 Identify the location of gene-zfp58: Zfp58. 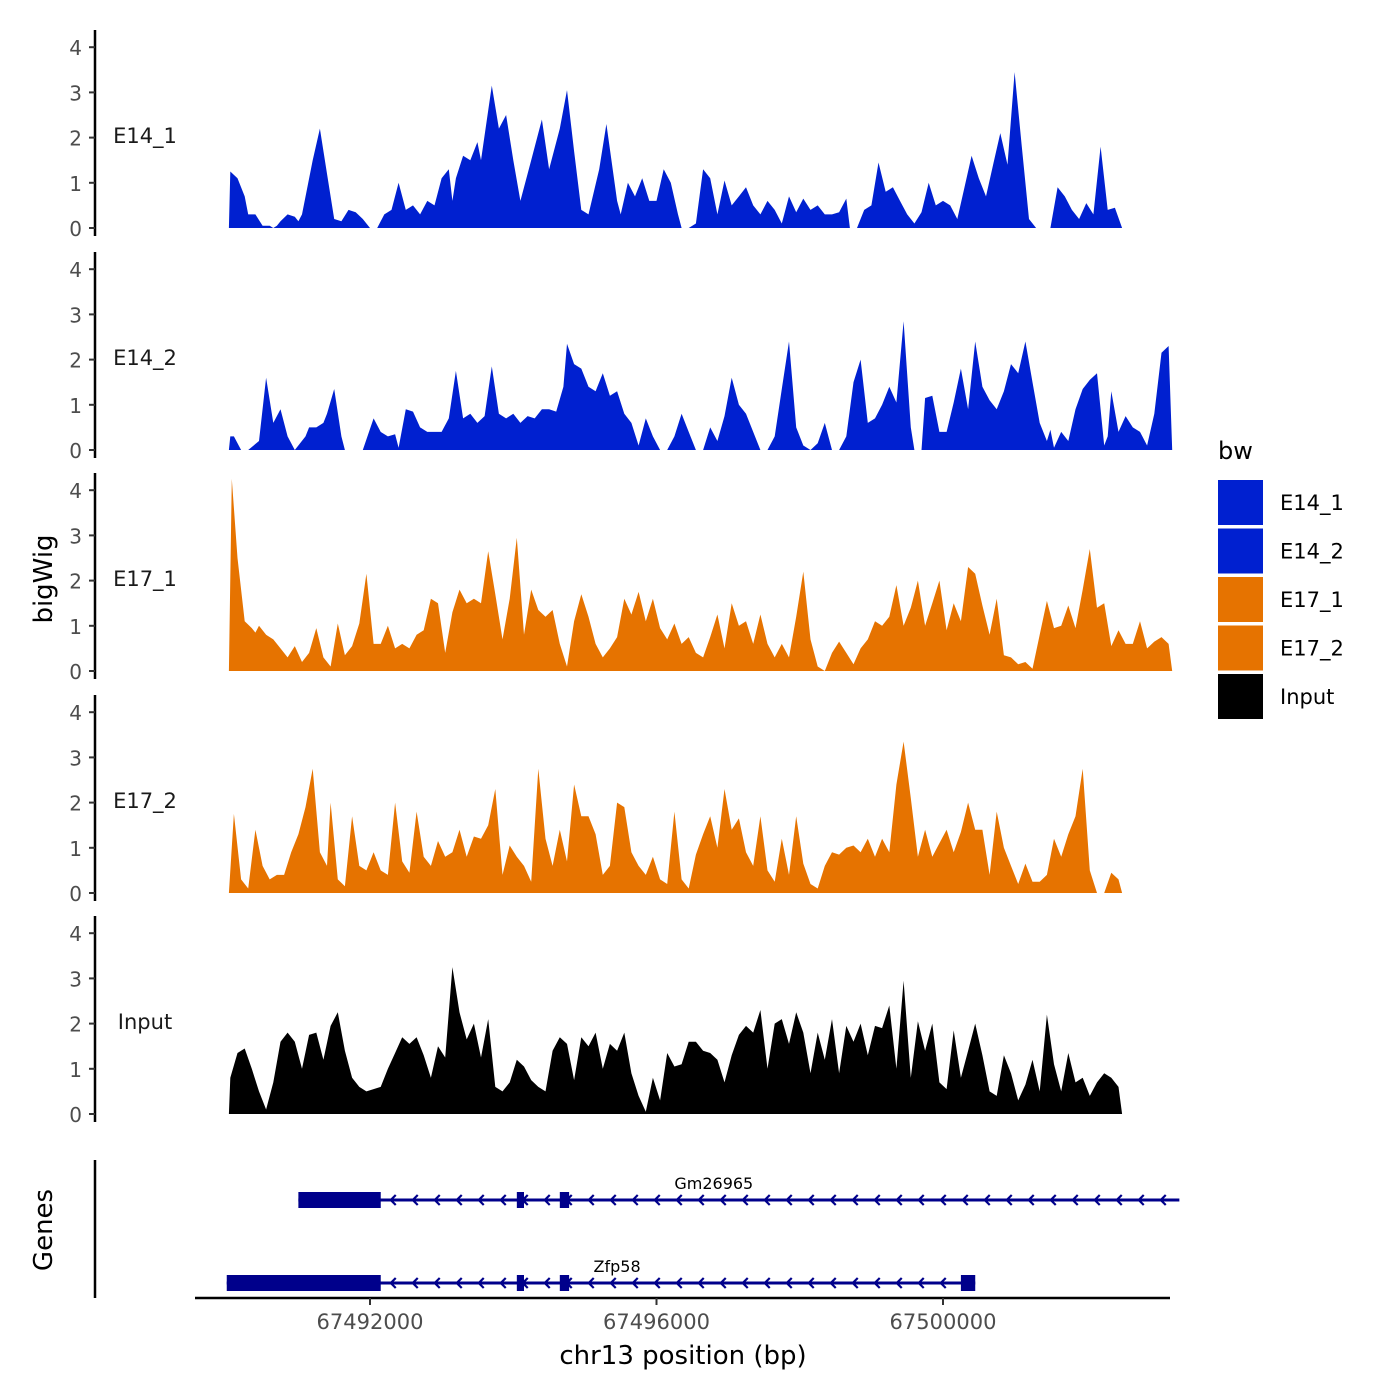
(601, 1274).